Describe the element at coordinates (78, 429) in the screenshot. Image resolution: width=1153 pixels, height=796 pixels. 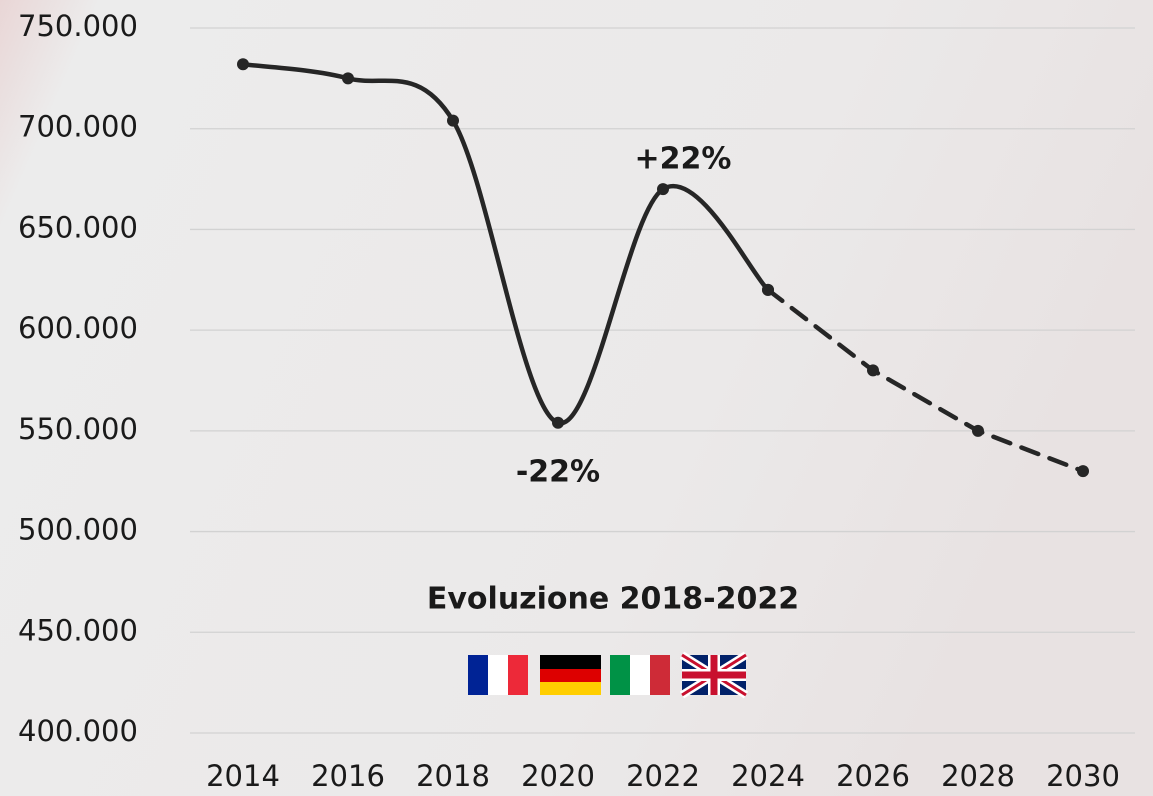
I see `y-tick-label: 550.000` at that location.